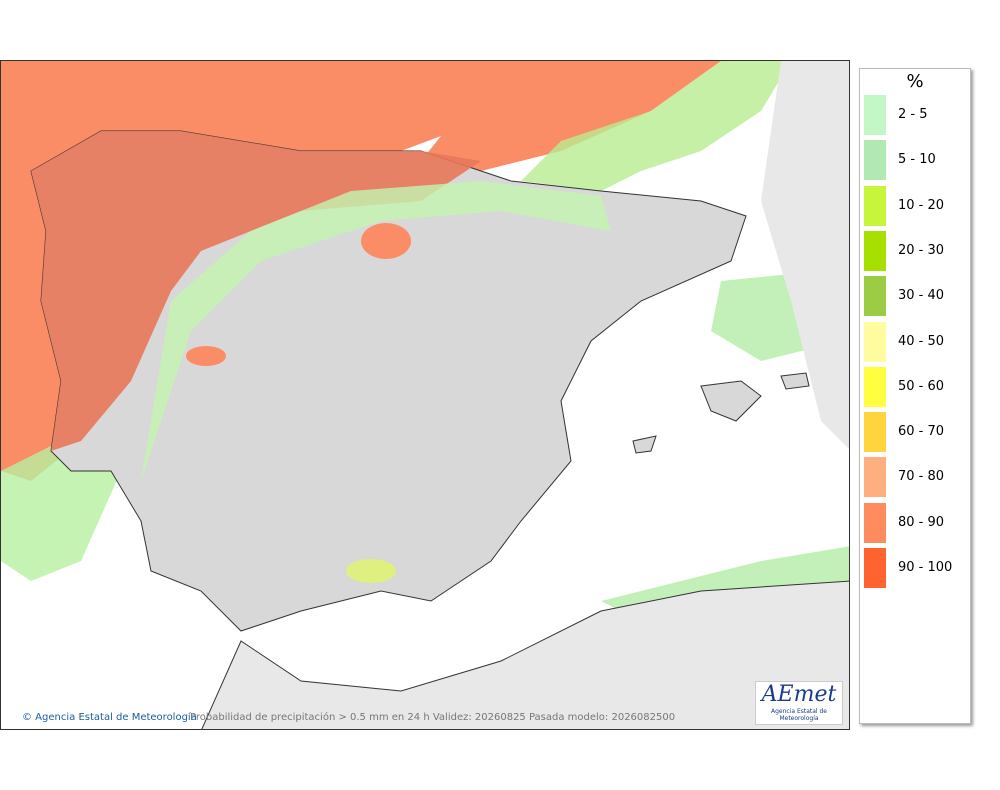 The width and height of the screenshot is (1000, 790). I want to click on legend-label: 20 - 30, so click(921, 250).